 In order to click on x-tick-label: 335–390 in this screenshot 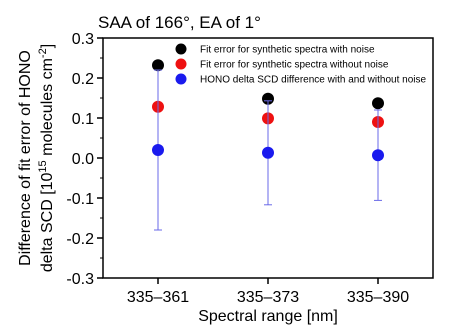, I will do `click(378, 297)`.